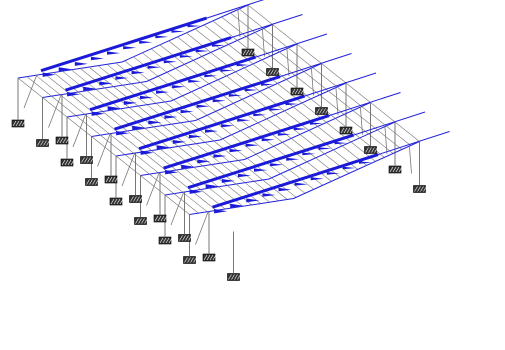  I want to click on support-far, so click(248, 52).